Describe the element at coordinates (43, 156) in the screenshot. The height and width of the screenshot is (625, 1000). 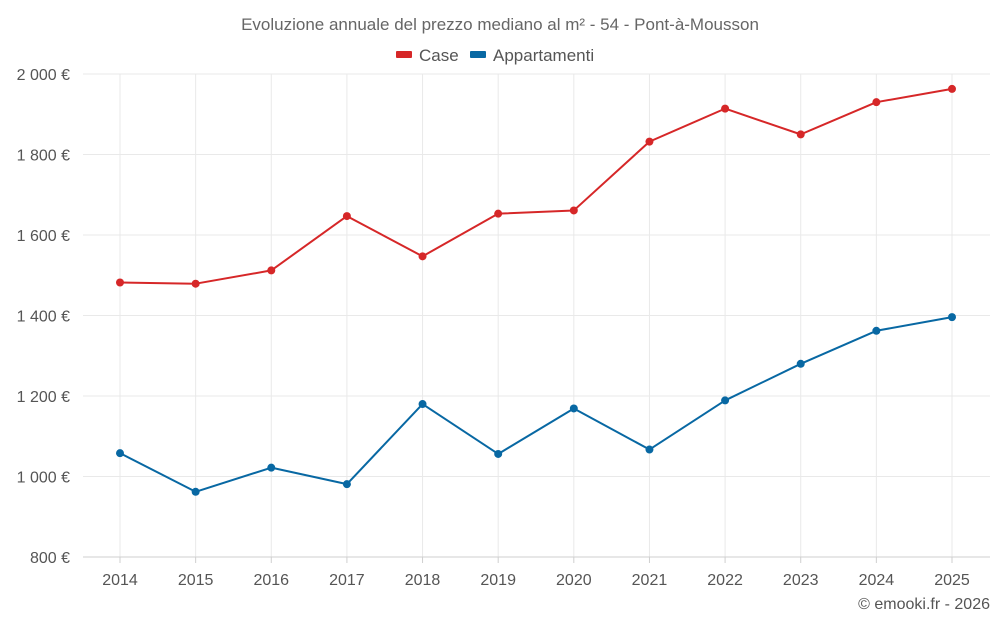
I see `y-tick-label: 1 800 €` at that location.